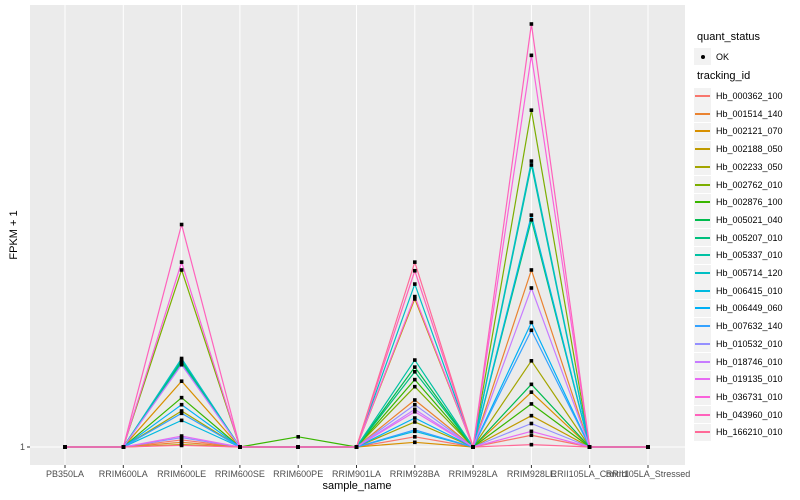 The image size is (800, 500). Describe the element at coordinates (711, 56) in the screenshot. I see `legend-item-quant-status-ok: OK` at that location.